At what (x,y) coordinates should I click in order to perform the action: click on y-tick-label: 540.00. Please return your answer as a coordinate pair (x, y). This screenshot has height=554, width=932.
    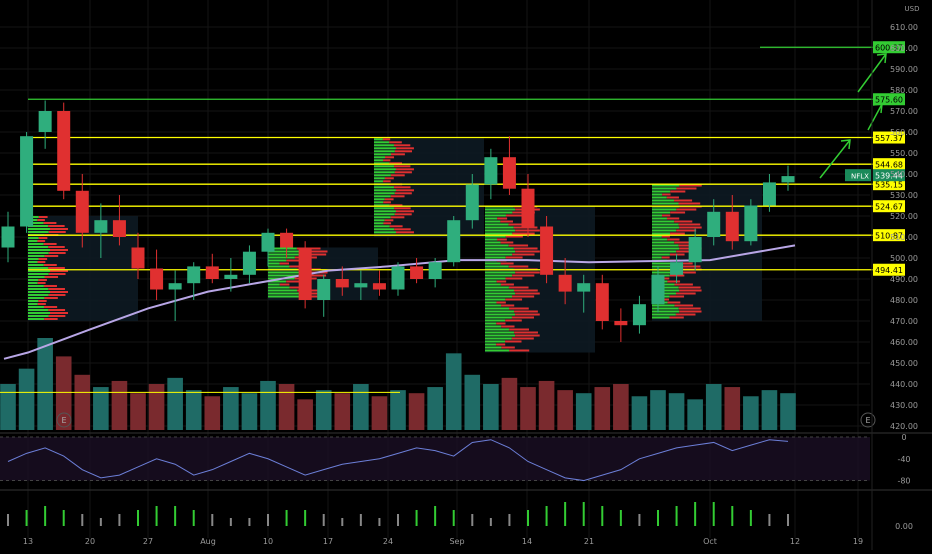
    Looking at the image, I should click on (904, 174).